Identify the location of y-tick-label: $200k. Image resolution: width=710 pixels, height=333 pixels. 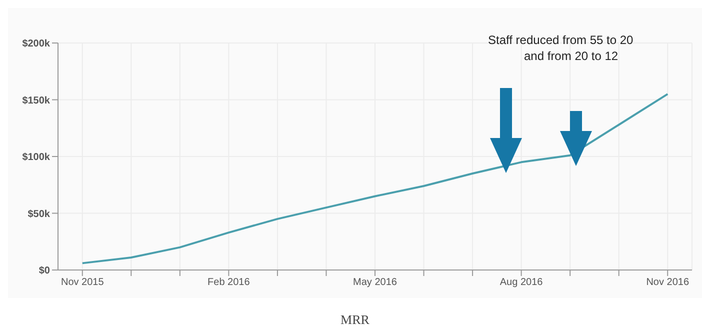
(36, 44).